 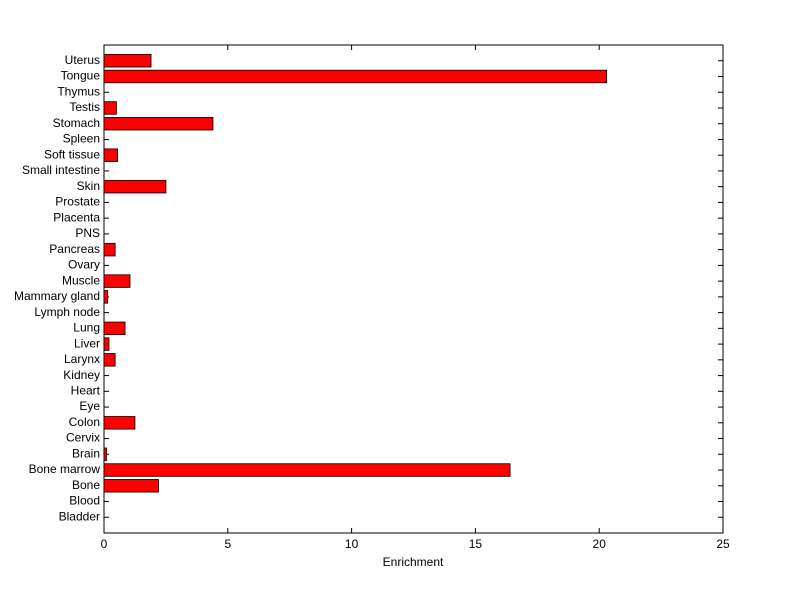 I want to click on y-tick-label: Bone marrow, so click(x=65, y=469).